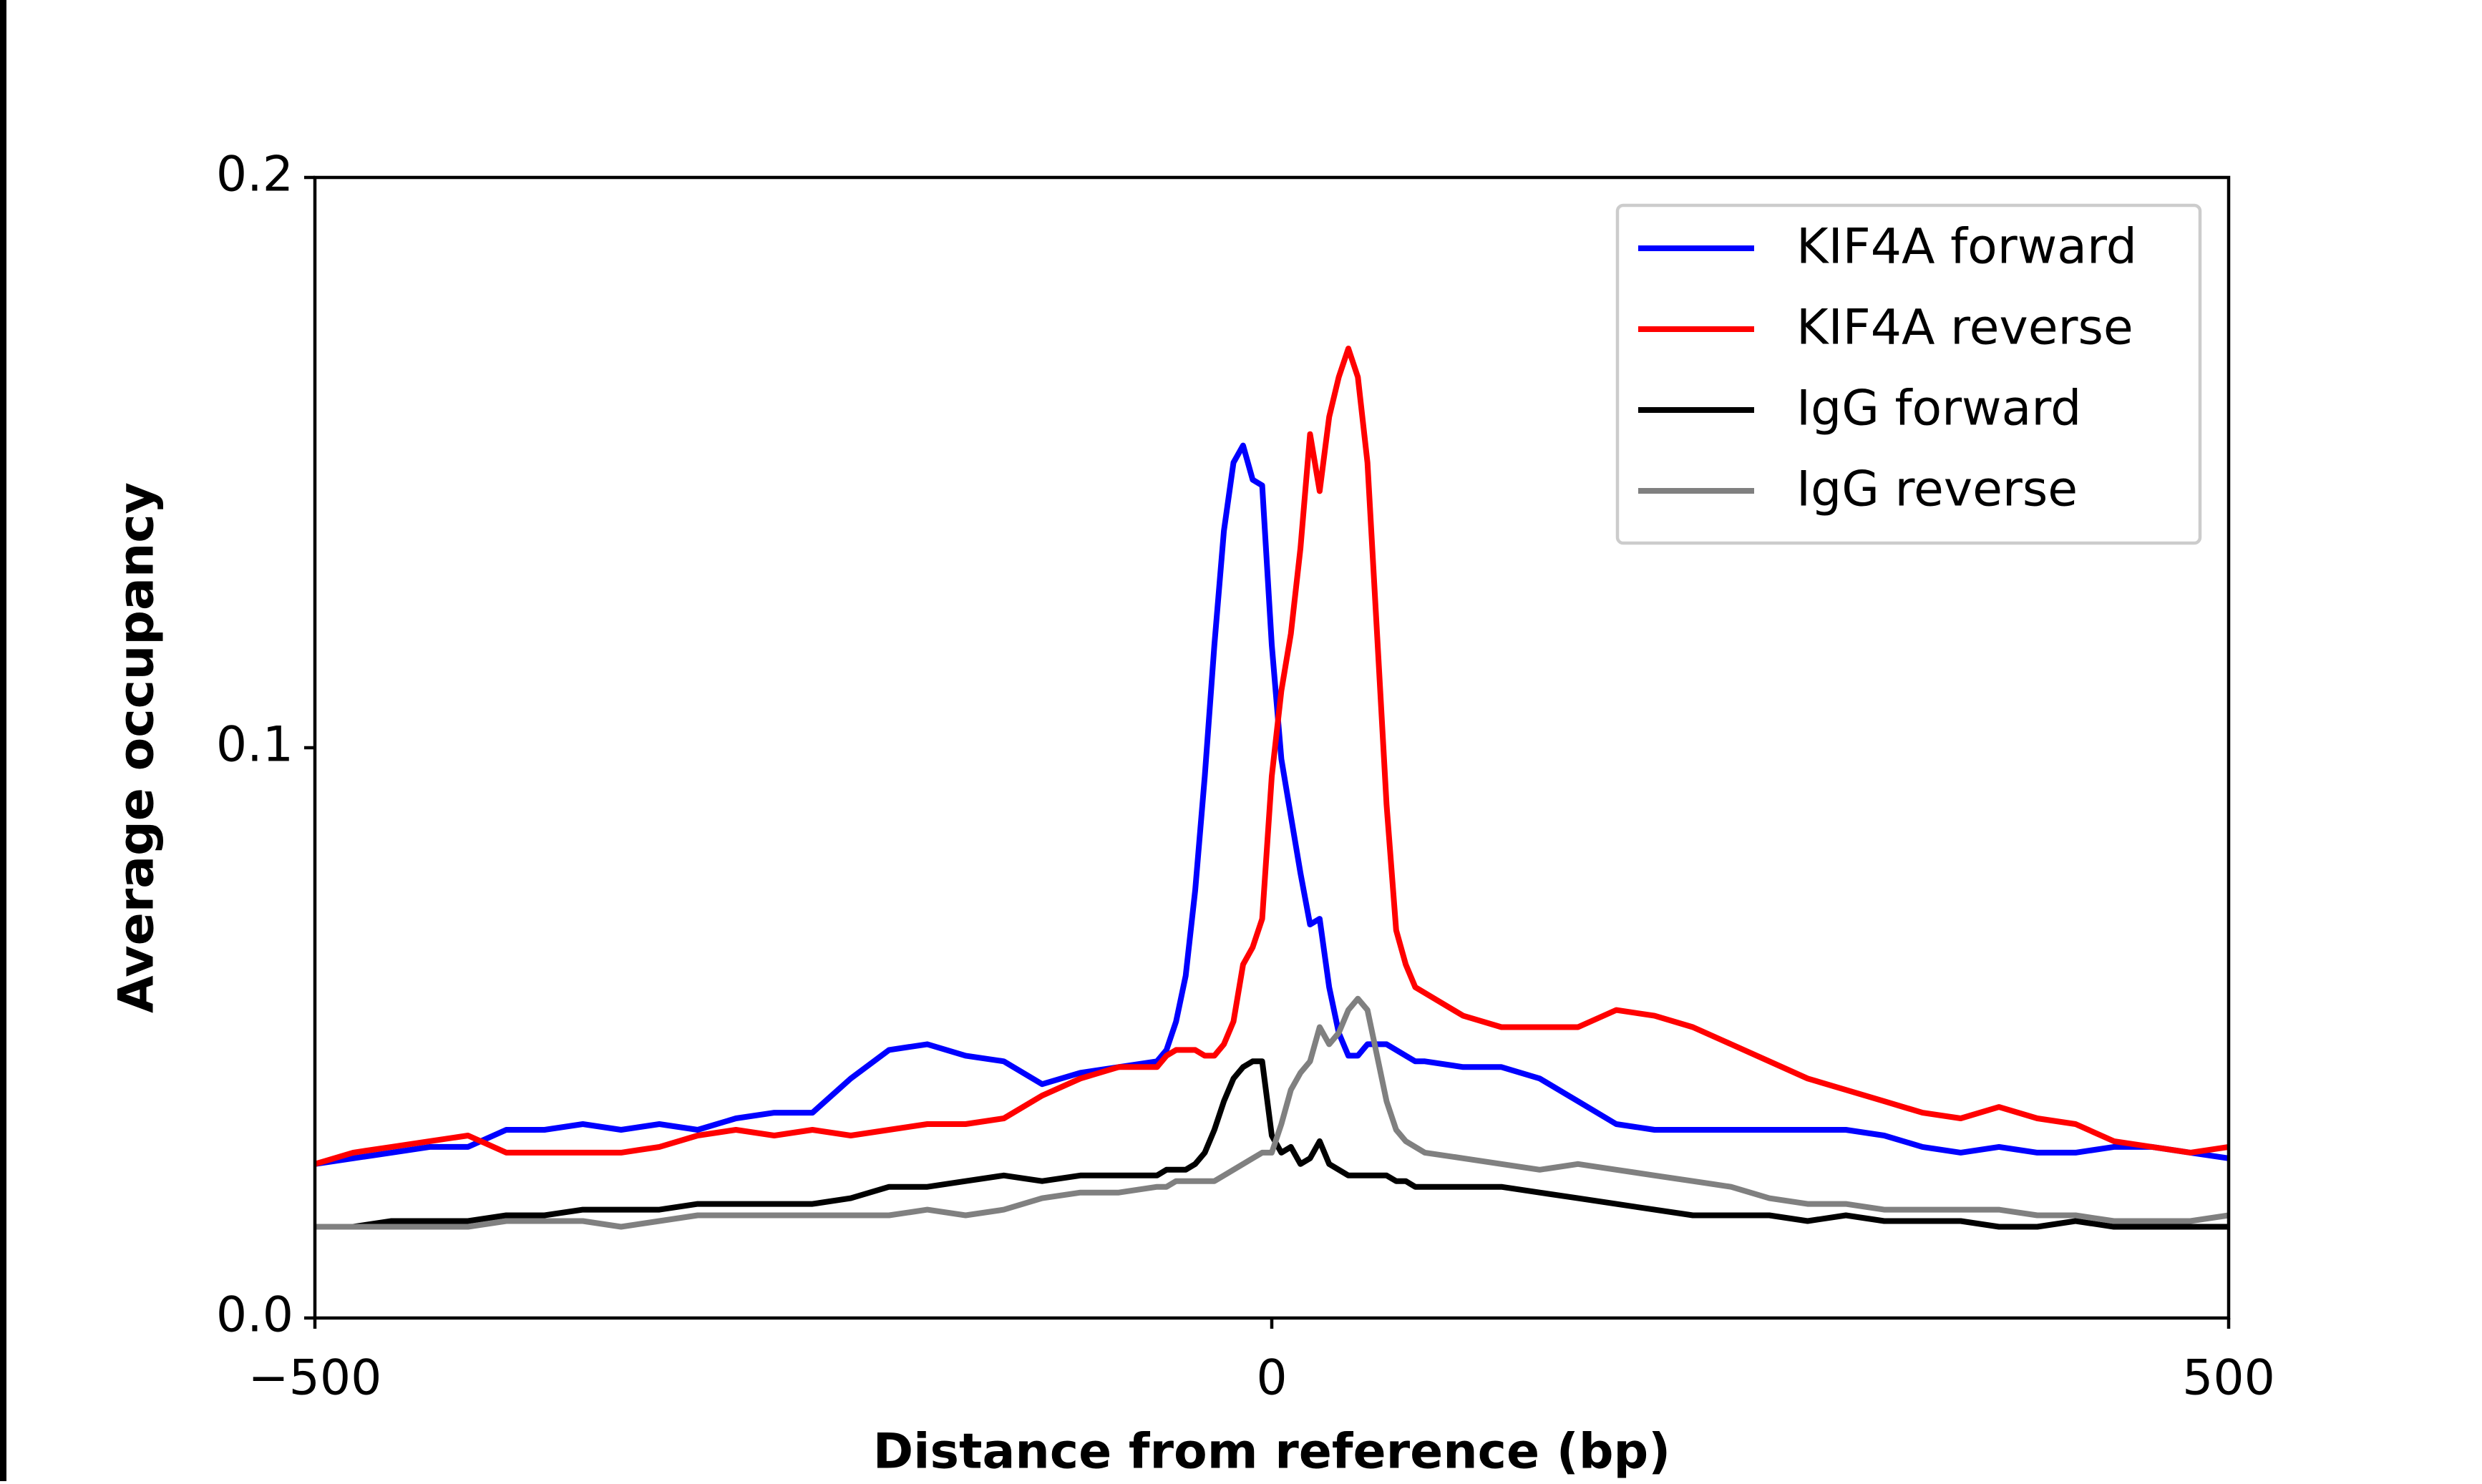 The image size is (2482, 1484). What do you see at coordinates (1937, 490) in the screenshot?
I see `legend-label: IgG reverse` at bounding box center [1937, 490].